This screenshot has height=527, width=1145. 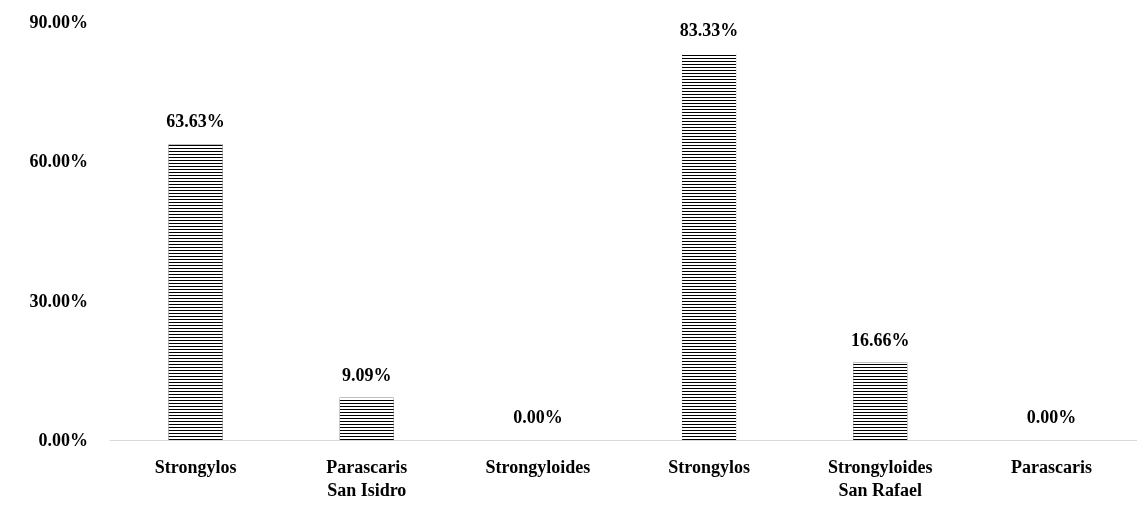 What do you see at coordinates (367, 374) in the screenshot?
I see `data-label: 9.09%` at bounding box center [367, 374].